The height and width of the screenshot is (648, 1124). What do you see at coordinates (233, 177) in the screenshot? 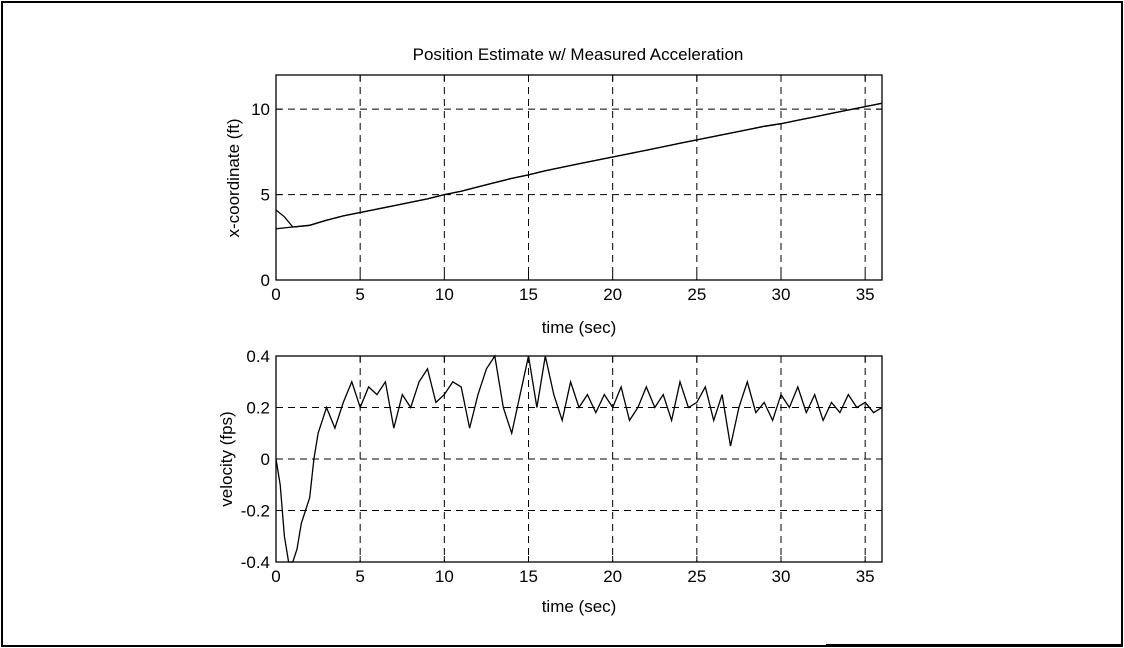
I see `position-y-axis-label: x-coordinate (ft)` at bounding box center [233, 177].